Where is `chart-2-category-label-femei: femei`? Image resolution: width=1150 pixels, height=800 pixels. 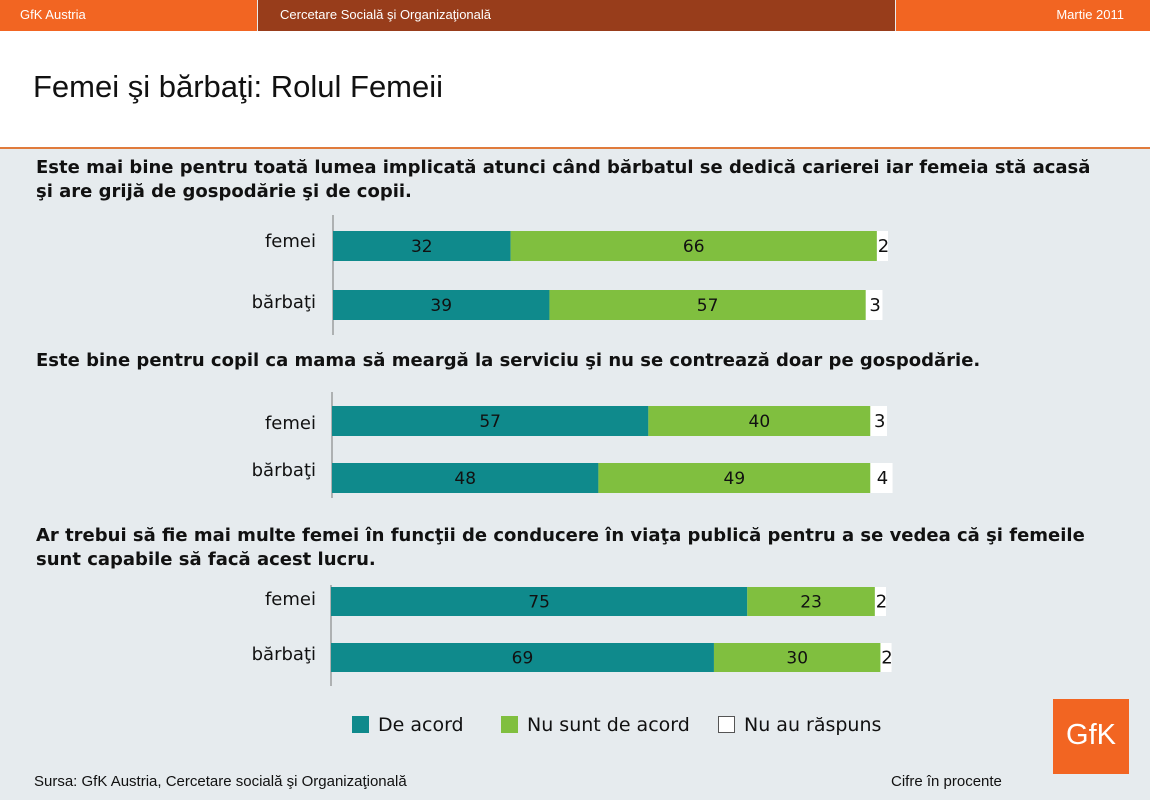
chart-2-category-label-femei: femei is located at coordinates (290, 423).